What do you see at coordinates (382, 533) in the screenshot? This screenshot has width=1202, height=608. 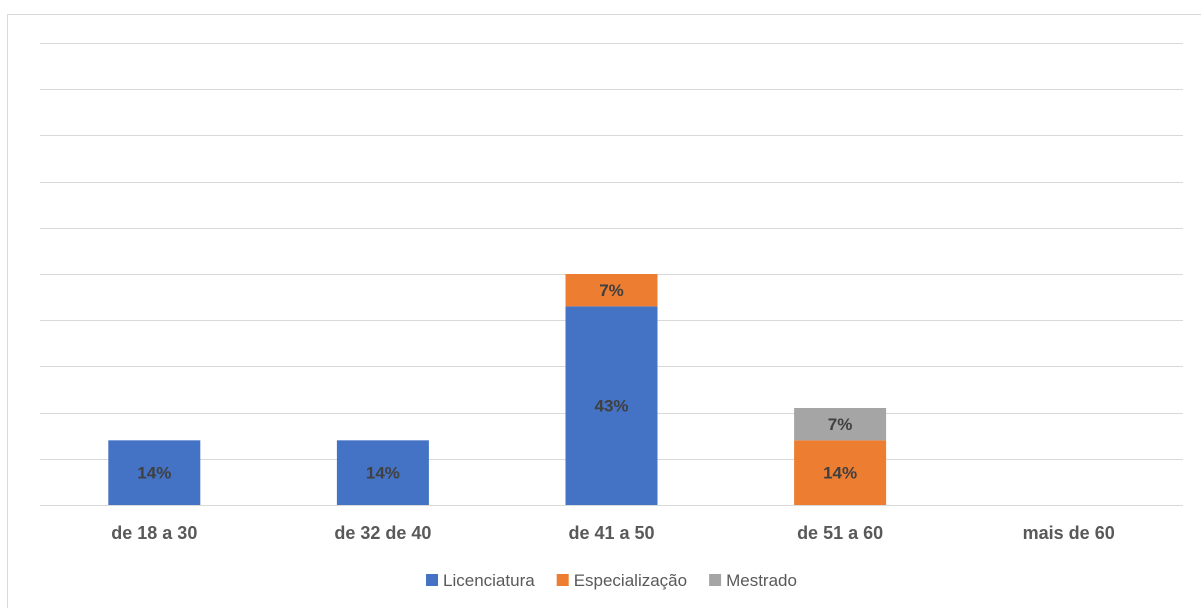 I see `x-tick-label: de 32 de 40` at bounding box center [382, 533].